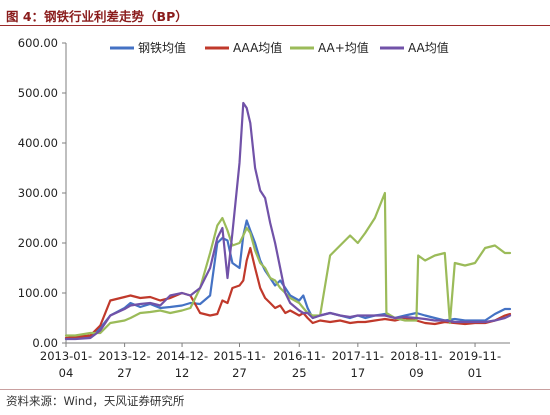 The height and width of the screenshot is (415, 550). What do you see at coordinates (257, 47) in the screenshot?
I see `legend-label: AAA均值` at bounding box center [257, 47].